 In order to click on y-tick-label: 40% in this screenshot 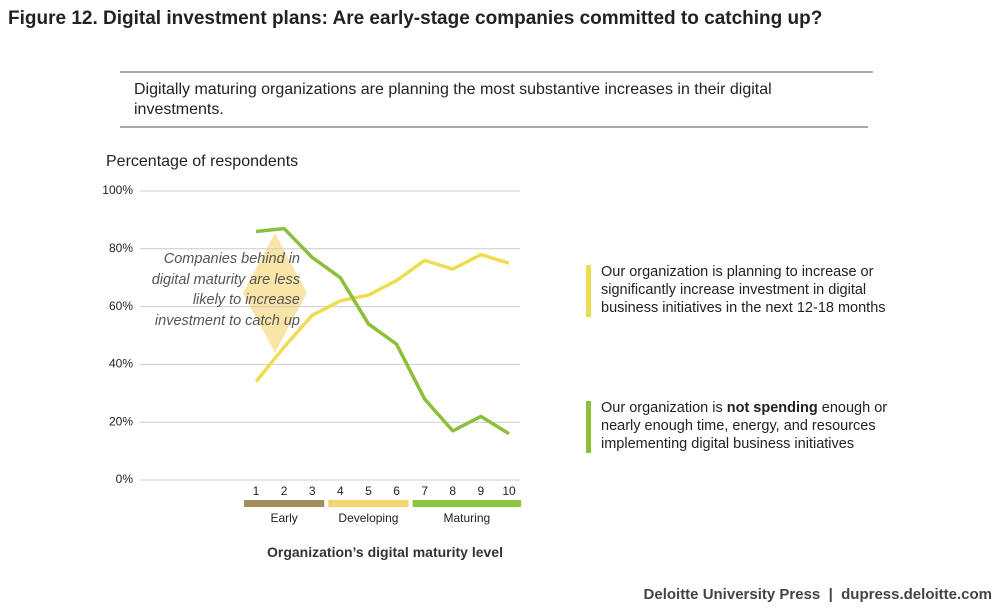, I will do `click(121, 364)`.